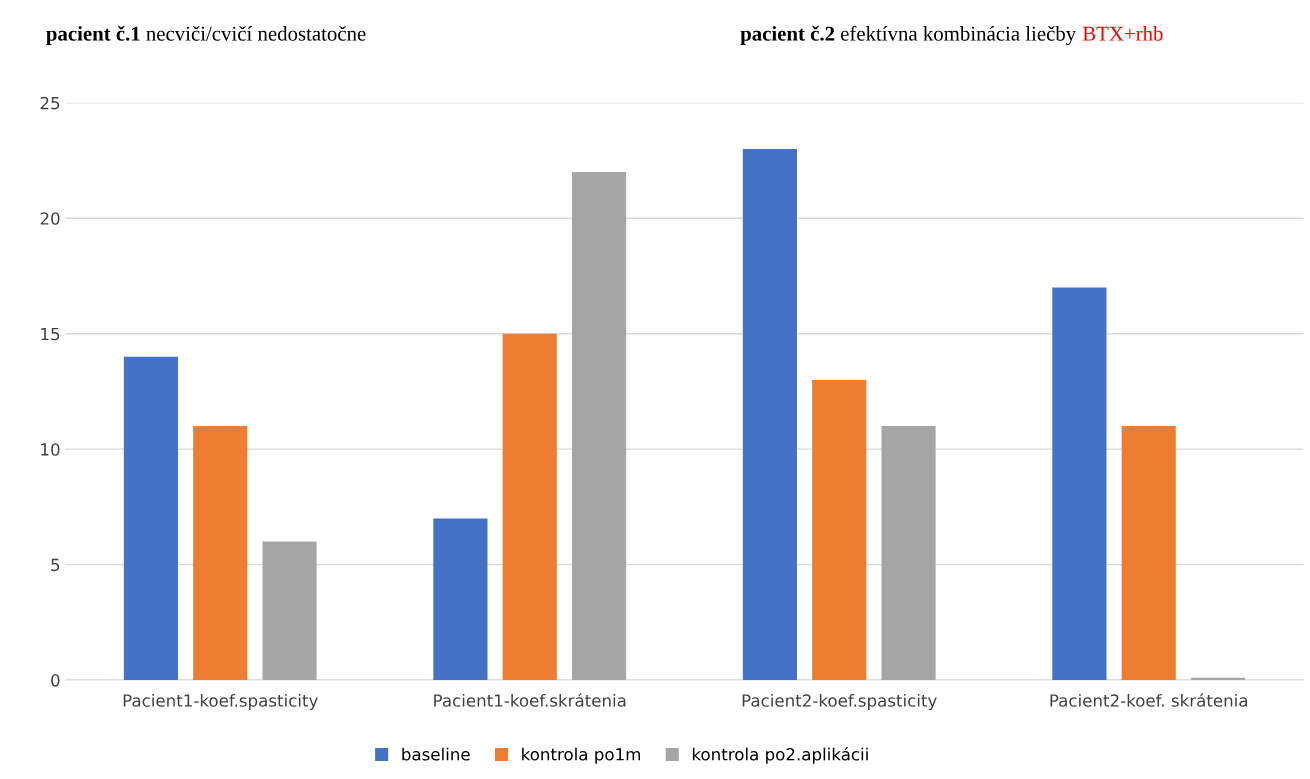 This screenshot has height=779, width=1310. What do you see at coordinates (1122, 33) in the screenshot?
I see `text: BTX+rhb` at bounding box center [1122, 33].